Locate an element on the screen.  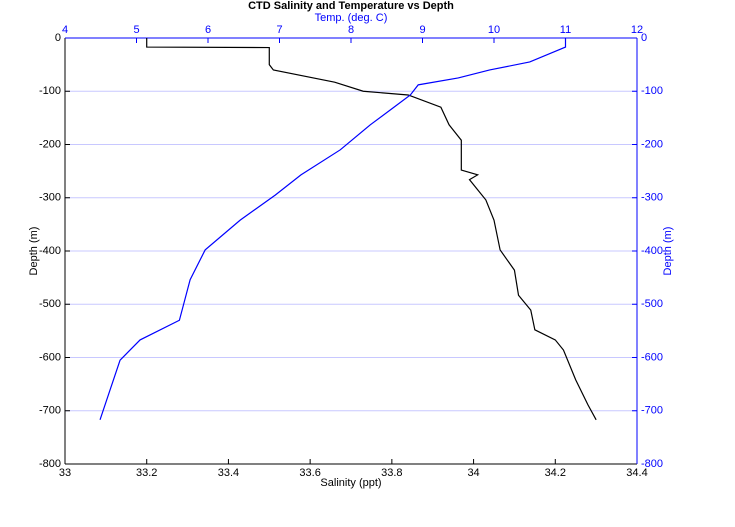
x-tick-label: 34.4 is located at coordinates (636, 473).